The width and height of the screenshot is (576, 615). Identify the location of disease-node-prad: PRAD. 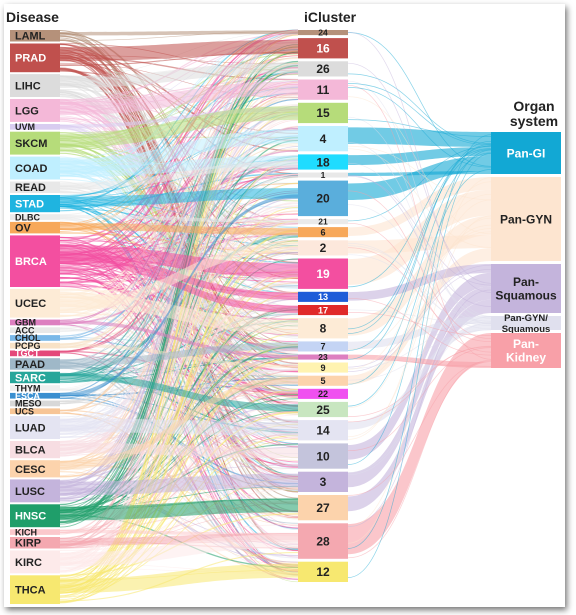
(35, 58).